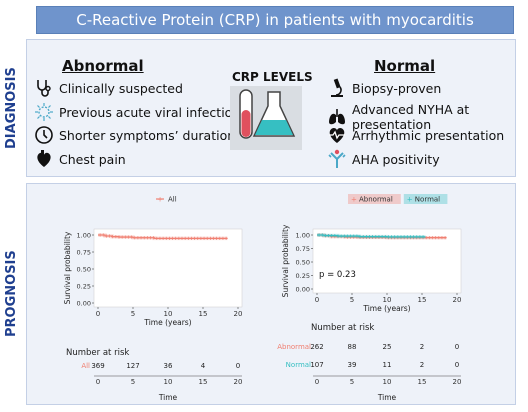  I want to click on risk-row-label: Normal, so click(298, 365).